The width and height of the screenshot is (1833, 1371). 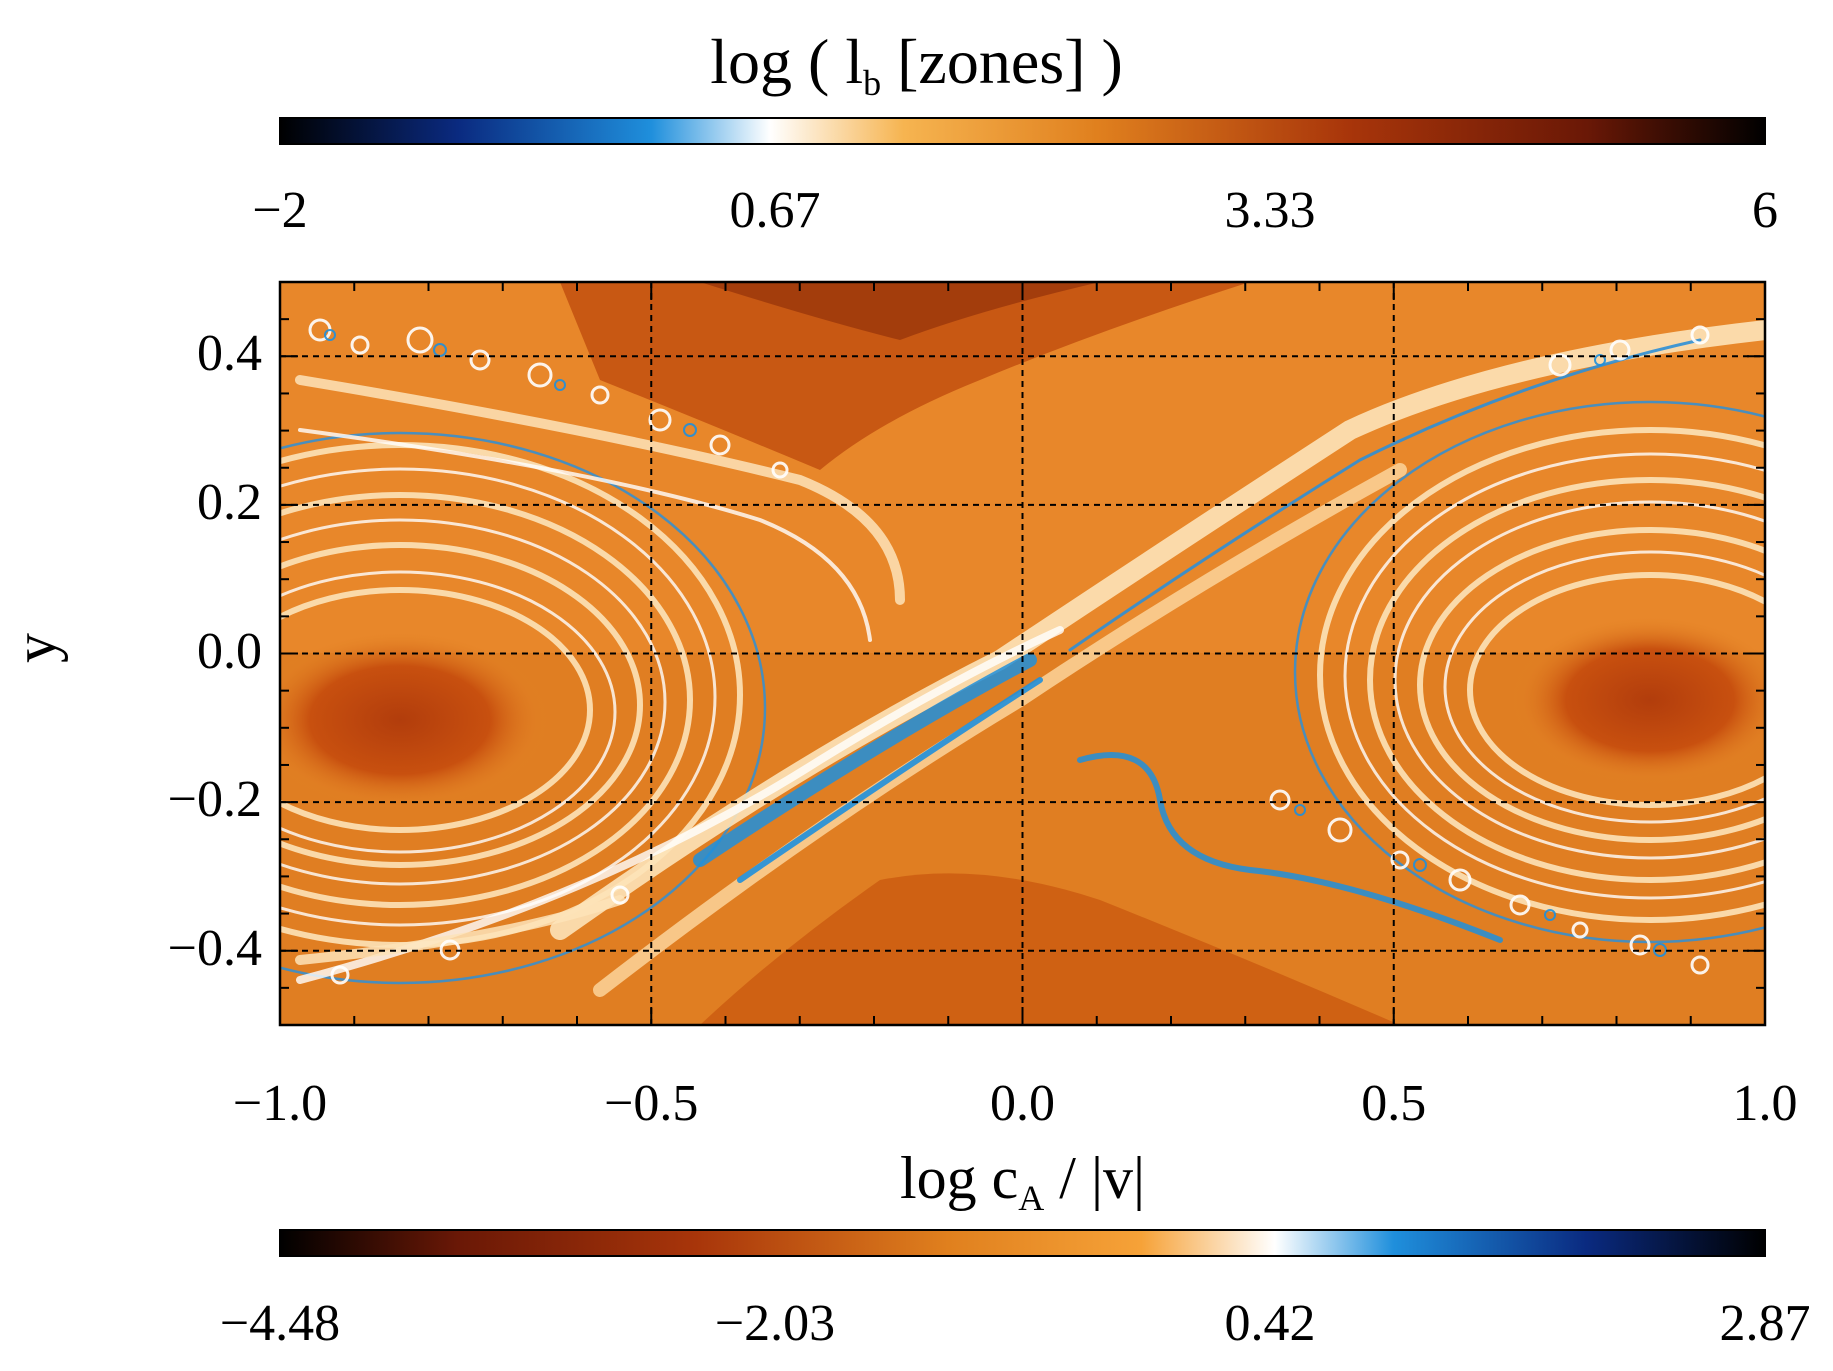 I want to click on y-tick-label: 0.4, so click(x=229, y=354).